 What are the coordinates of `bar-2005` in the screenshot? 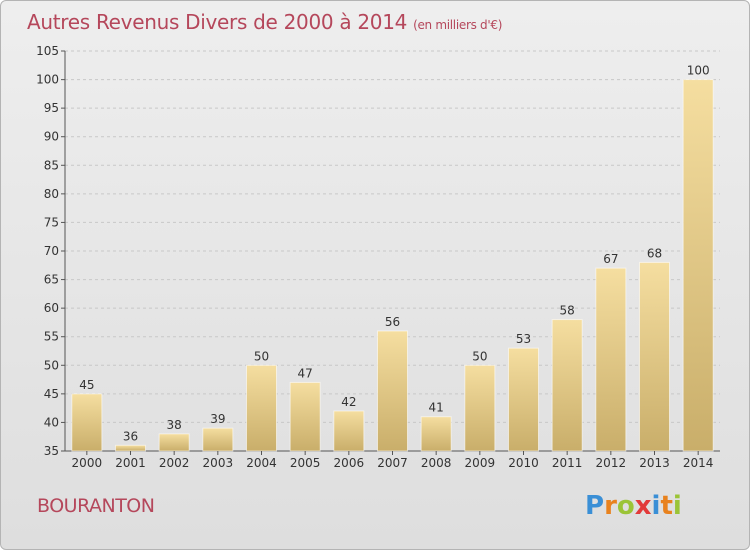 It's located at (305, 416).